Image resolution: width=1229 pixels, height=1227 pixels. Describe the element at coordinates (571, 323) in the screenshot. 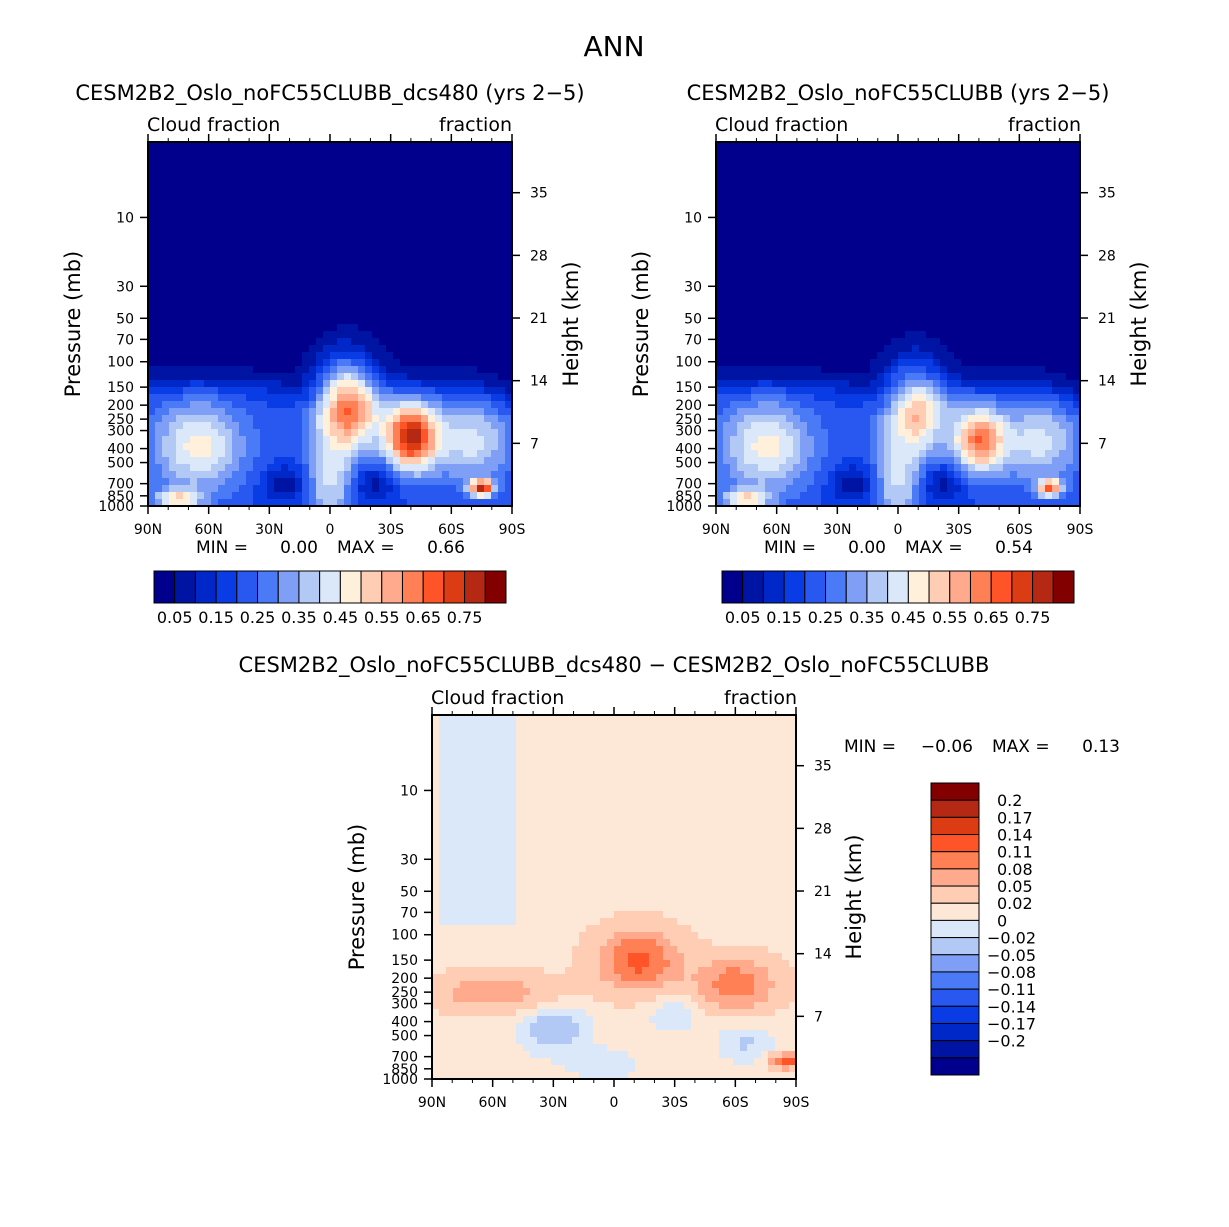

I see `panel-1-y2label: Height (km)` at that location.